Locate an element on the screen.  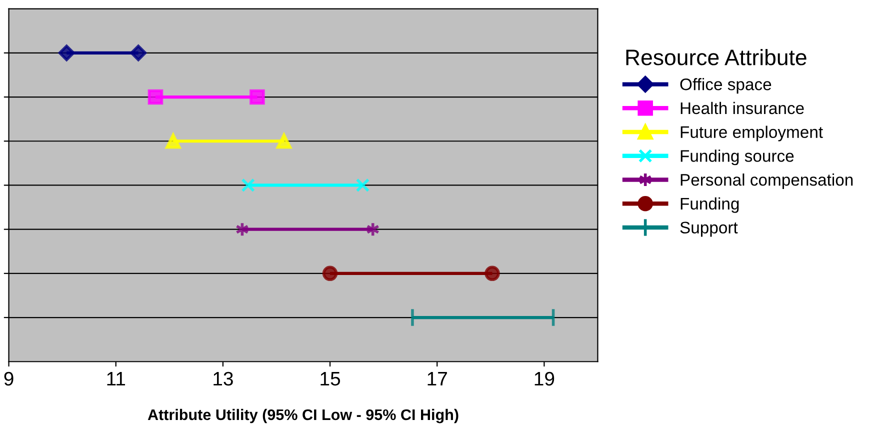
x-tick-label: 9 is located at coordinates (9, 379).